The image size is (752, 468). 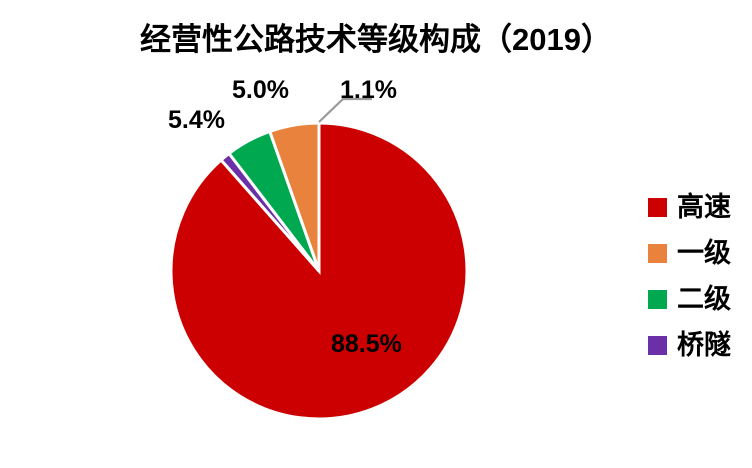 I want to click on legend-item-class1: 一级, so click(x=700, y=253).